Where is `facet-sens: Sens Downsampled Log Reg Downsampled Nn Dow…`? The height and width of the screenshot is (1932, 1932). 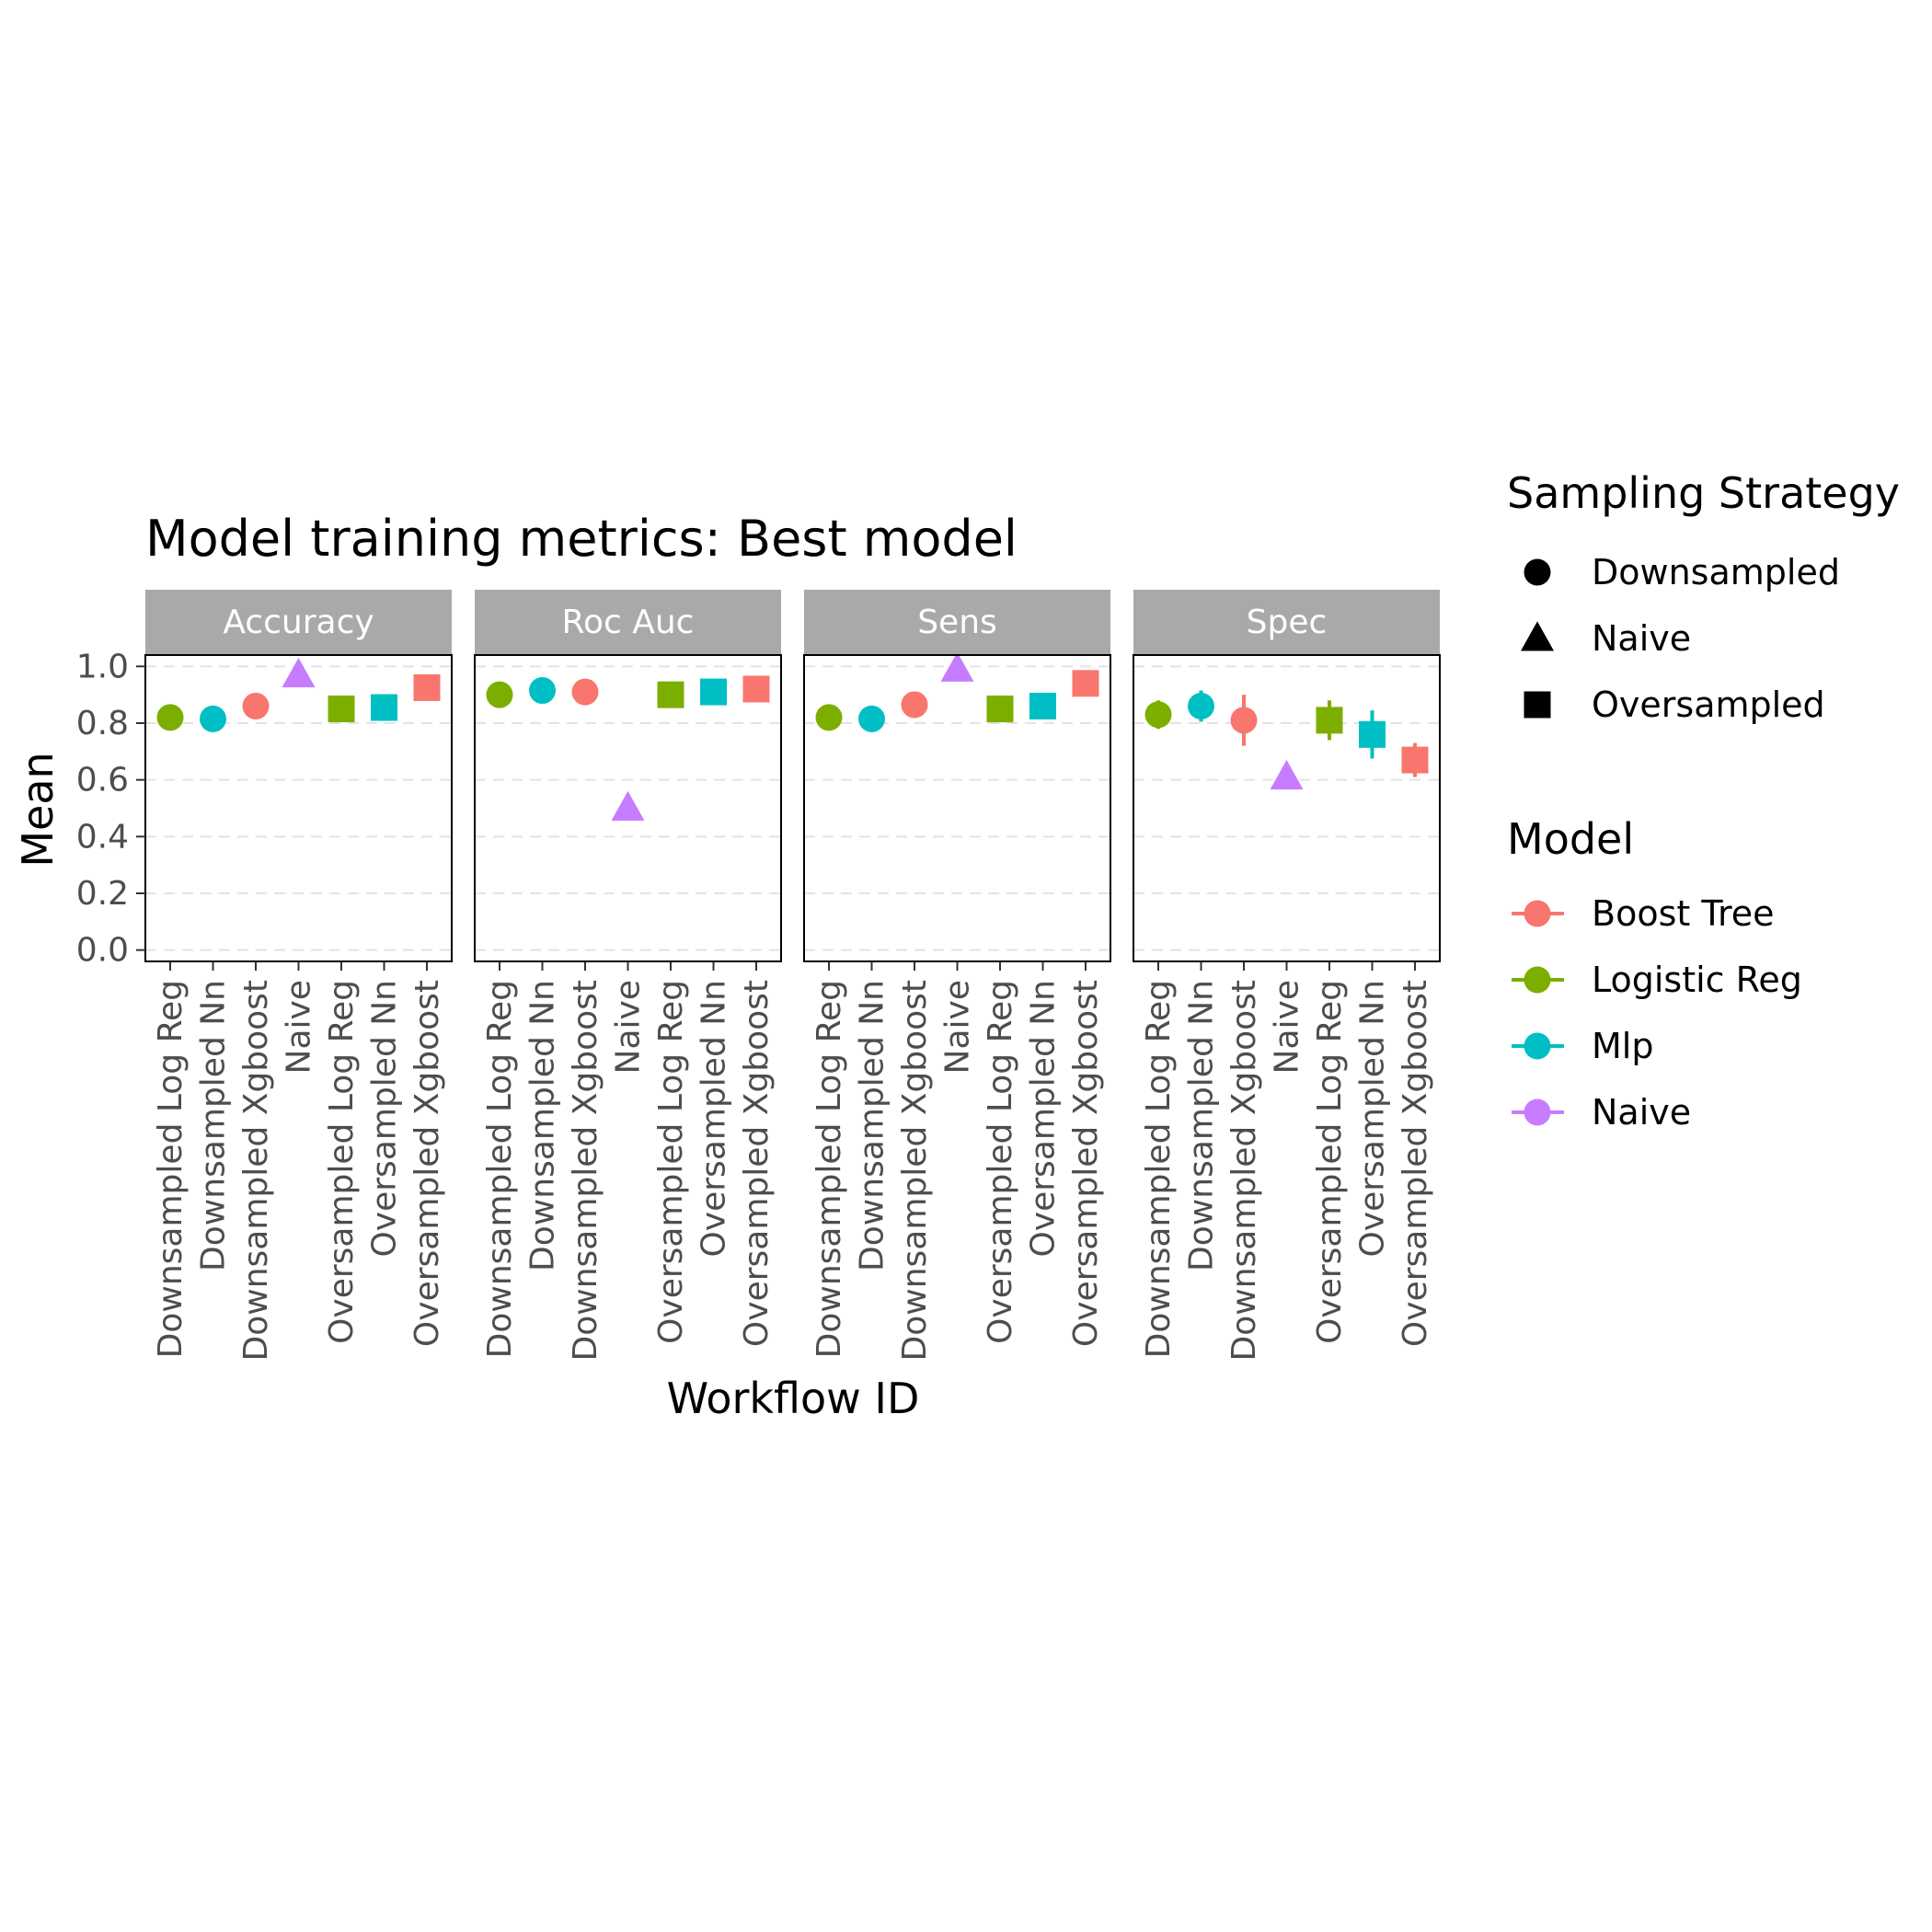
facet-sens: Sens Downsampled Log Reg Downsampled Nn Dow… is located at coordinates (957, 975).